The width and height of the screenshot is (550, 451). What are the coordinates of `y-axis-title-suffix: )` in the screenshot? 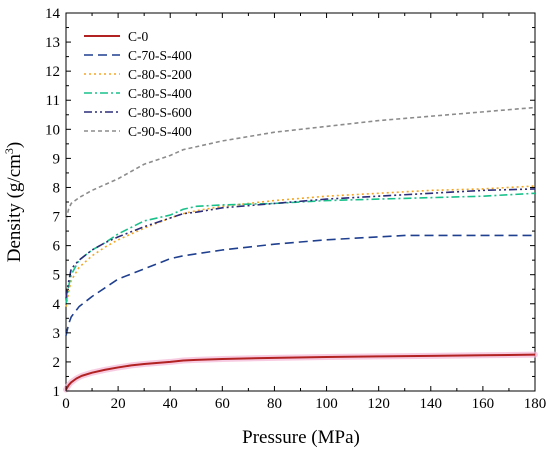 It's located at (14, 145).